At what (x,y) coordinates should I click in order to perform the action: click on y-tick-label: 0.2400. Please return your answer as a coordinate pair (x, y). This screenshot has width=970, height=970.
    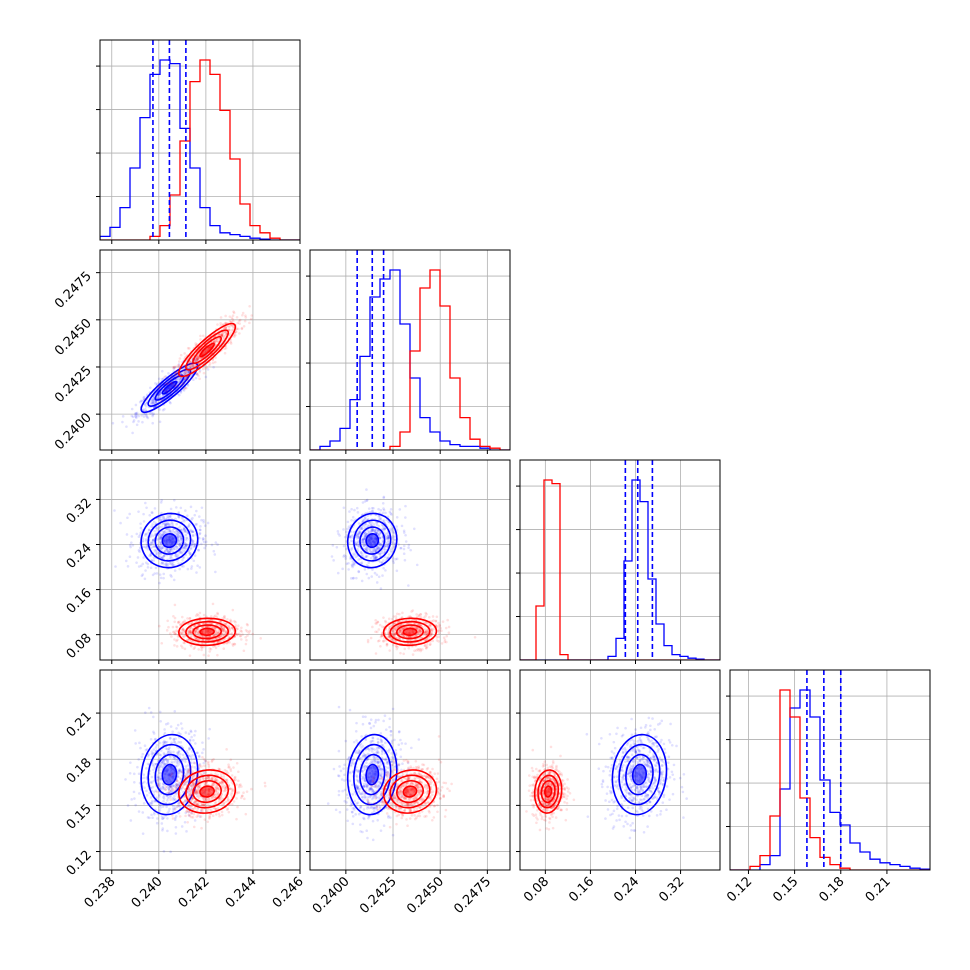
    Looking at the image, I should click on (73, 431).